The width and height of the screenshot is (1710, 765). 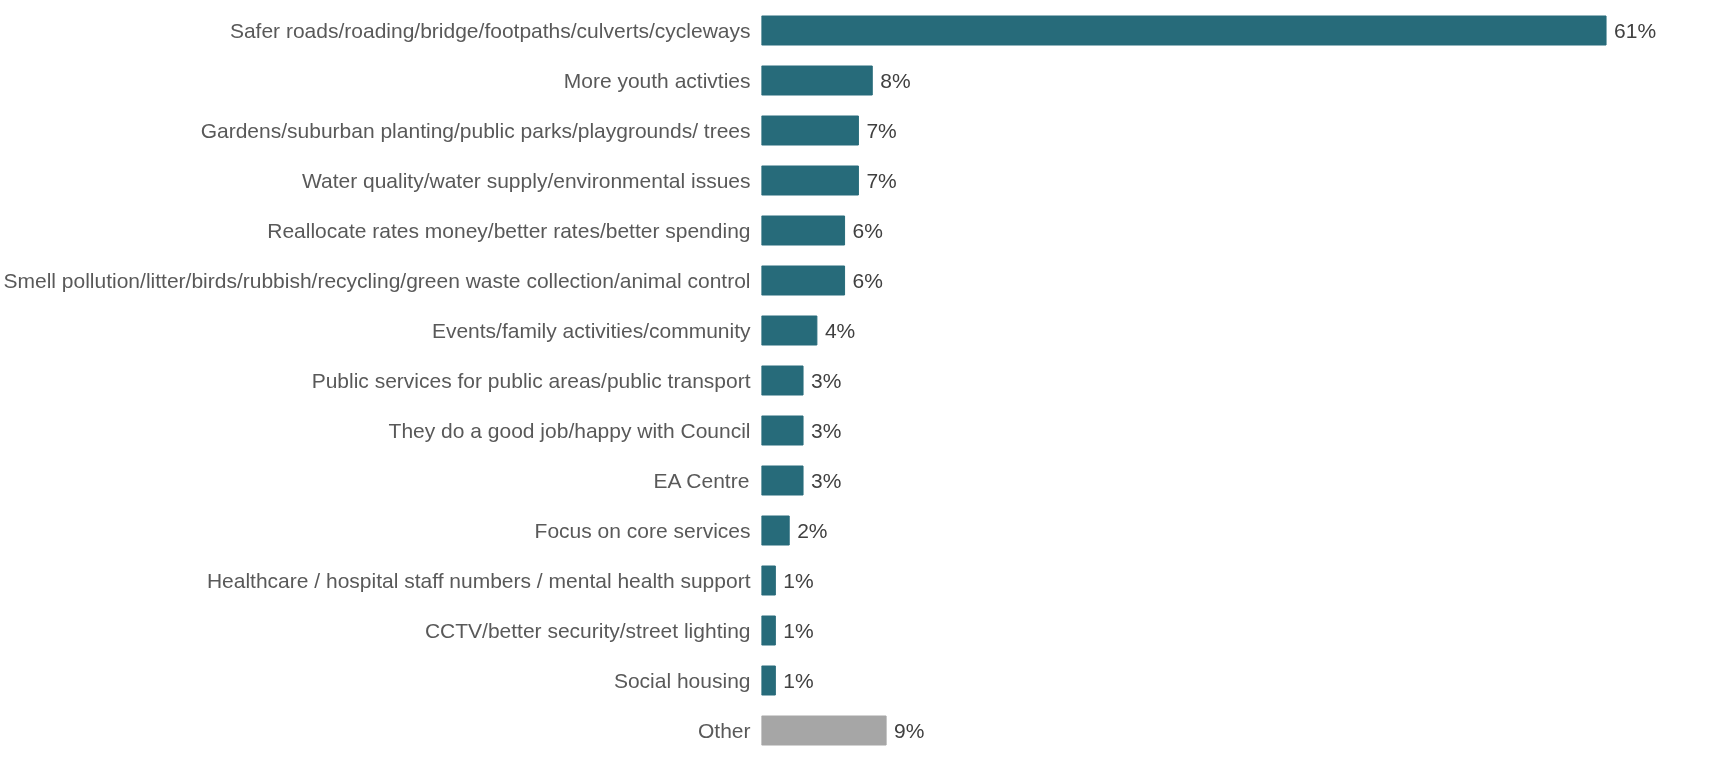 What do you see at coordinates (591, 330) in the screenshot?
I see `y-tick-label: Events/family activities/community` at bounding box center [591, 330].